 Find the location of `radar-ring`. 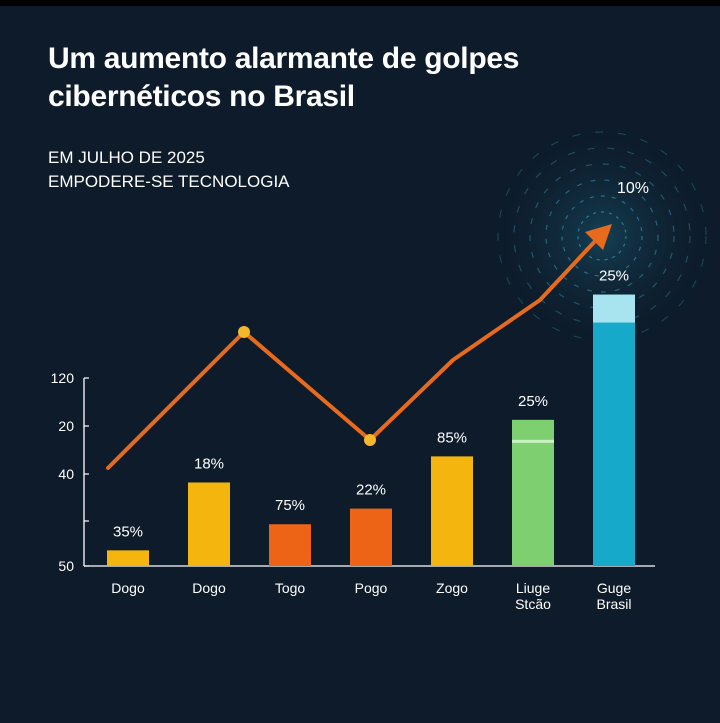

radar-ring is located at coordinates (602, 236).